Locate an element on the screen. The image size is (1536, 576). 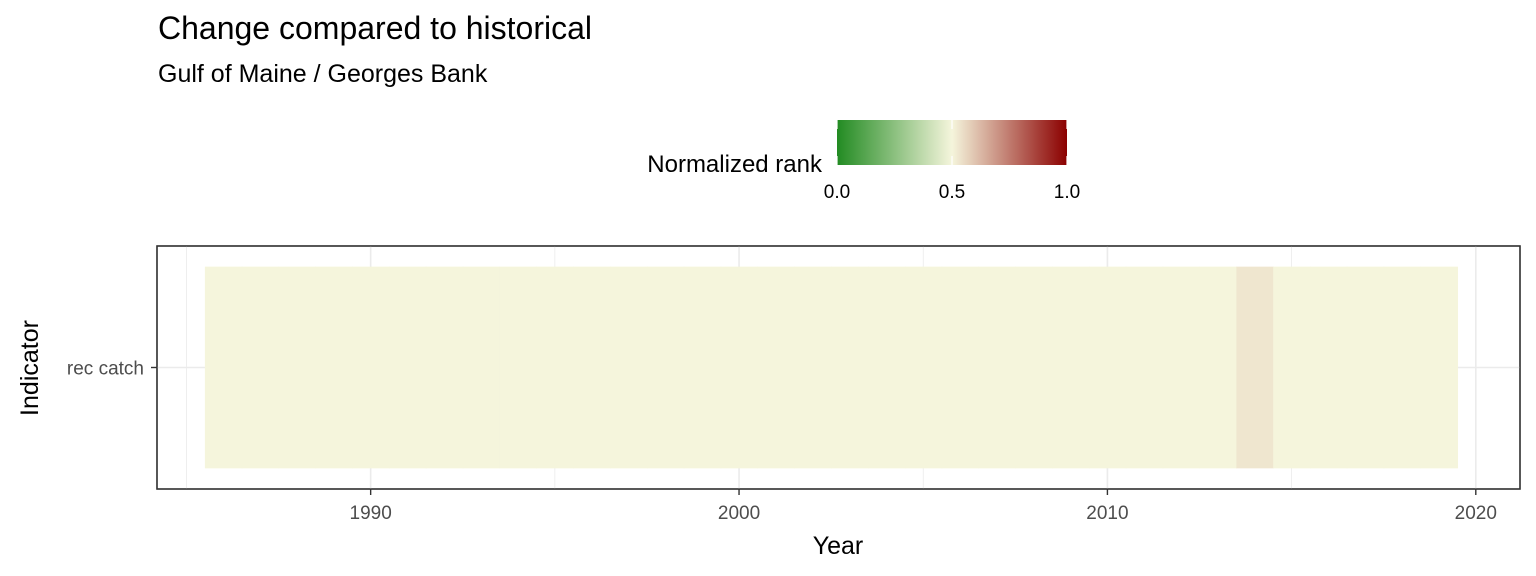
x-tick-label: 1990 is located at coordinates (371, 513).